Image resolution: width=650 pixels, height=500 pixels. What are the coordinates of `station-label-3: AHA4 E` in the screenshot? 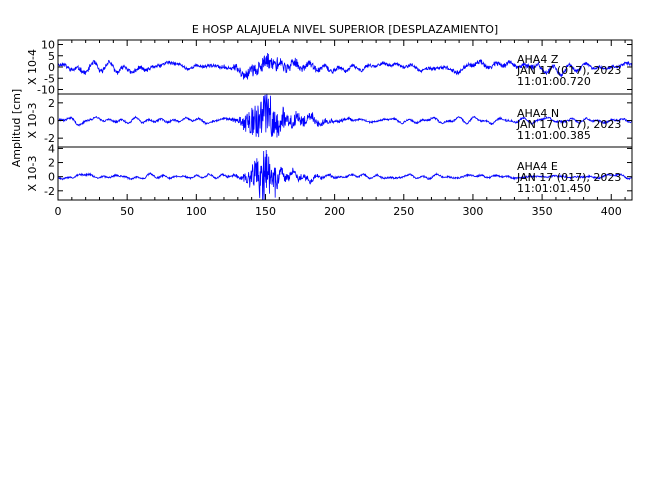 It's located at (537, 166).